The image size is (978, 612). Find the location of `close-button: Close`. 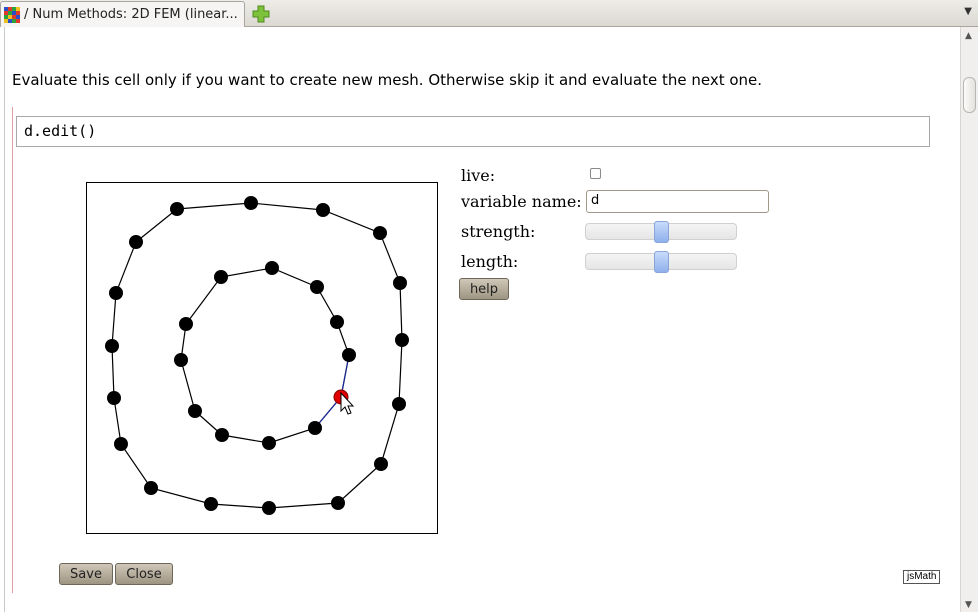

close-button: Close is located at coordinates (144, 574).